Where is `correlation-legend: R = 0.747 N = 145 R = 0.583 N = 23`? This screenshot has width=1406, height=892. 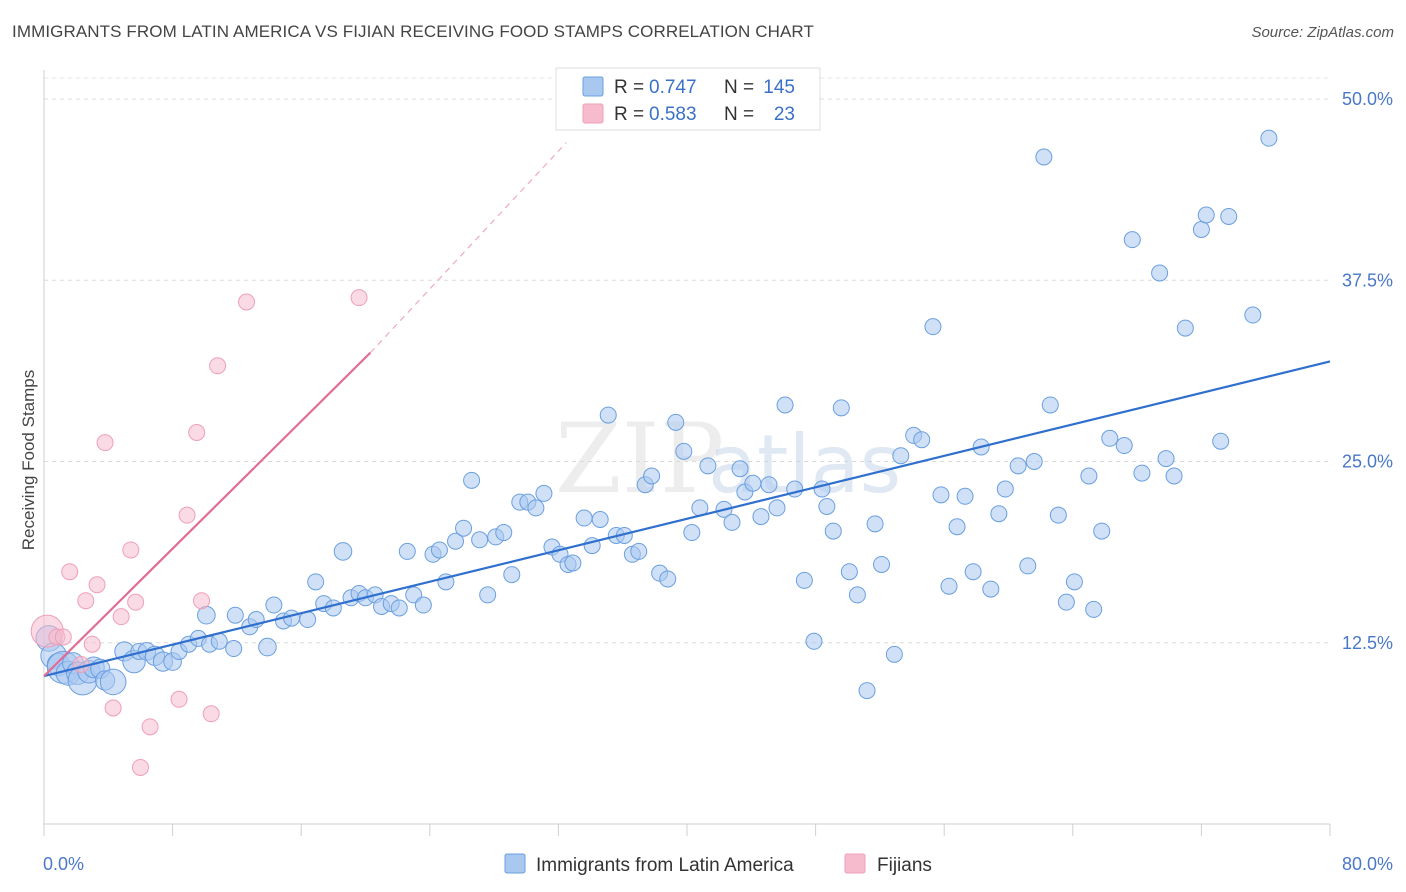 correlation-legend: R = 0.747 N = 145 R = 0.583 N = 23 is located at coordinates (688, 99).